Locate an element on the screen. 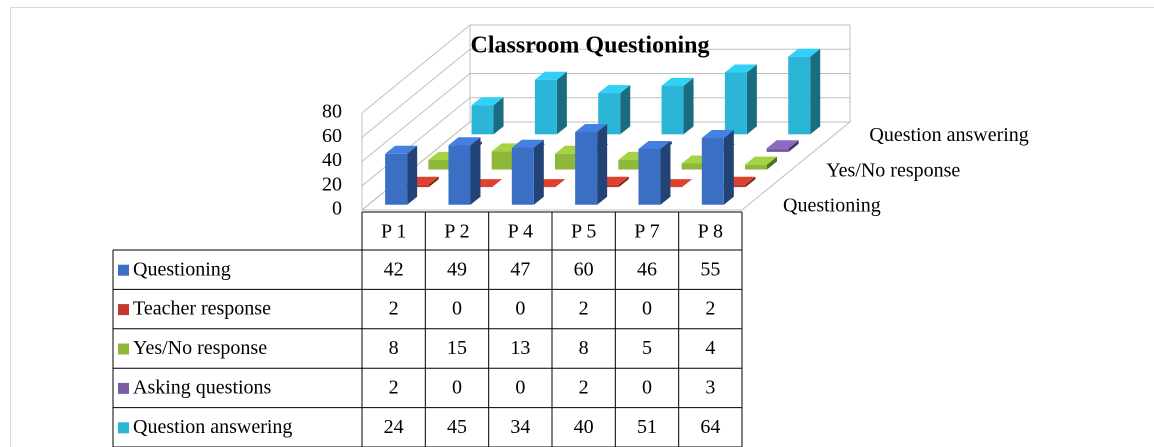 This screenshot has height=447, width=1154. x-tick-label: P 4 is located at coordinates (520, 232).